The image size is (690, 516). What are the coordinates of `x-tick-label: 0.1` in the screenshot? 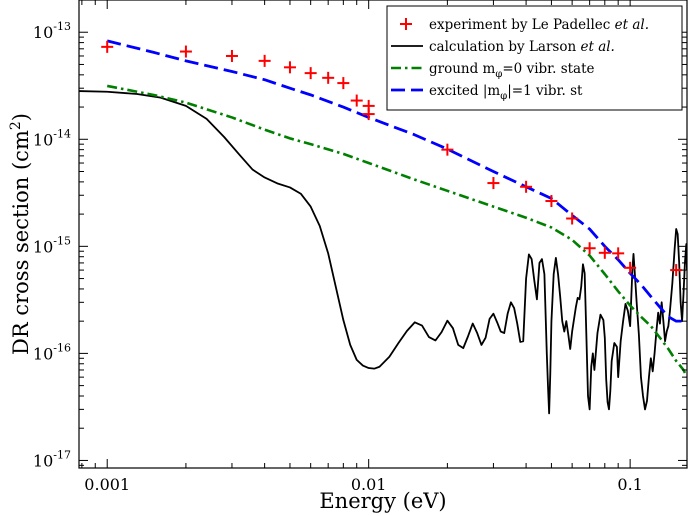 It's located at (629, 484).